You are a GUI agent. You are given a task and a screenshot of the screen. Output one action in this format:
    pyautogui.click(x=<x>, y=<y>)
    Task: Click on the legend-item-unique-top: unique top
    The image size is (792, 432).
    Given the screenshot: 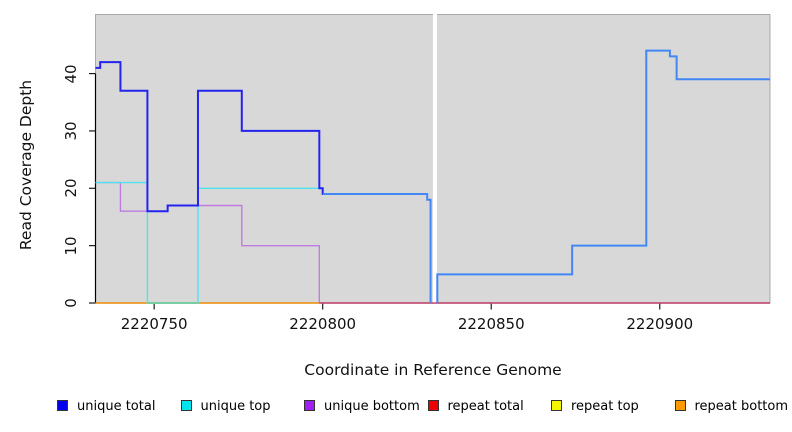 What is the action you would take?
    pyautogui.click(x=242, y=406)
    